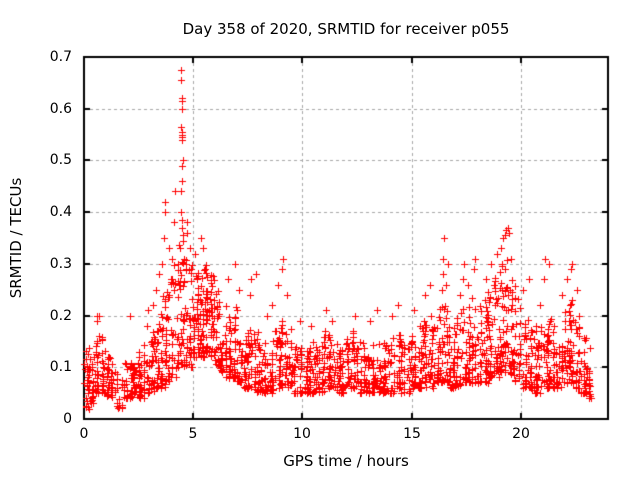 The height and width of the screenshot is (480, 640). What do you see at coordinates (60, 212) in the screenshot?
I see `y-tick-label: 0.4` at bounding box center [60, 212].